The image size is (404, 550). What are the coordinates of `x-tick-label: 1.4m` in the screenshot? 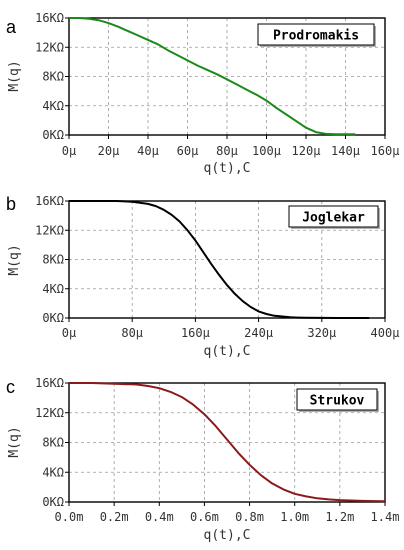 It's located at (385, 517).